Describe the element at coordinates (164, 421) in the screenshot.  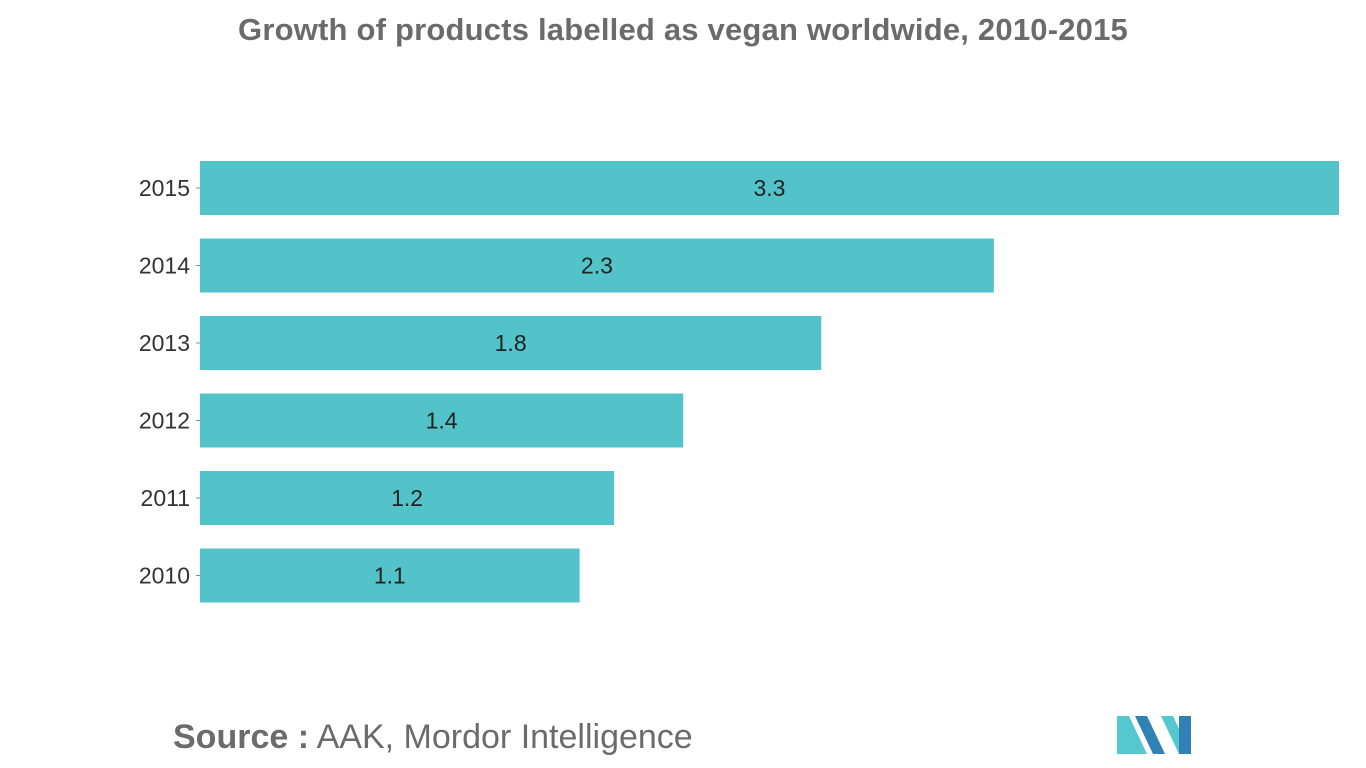
I see `y-tick-label-2012: 2012` at that location.